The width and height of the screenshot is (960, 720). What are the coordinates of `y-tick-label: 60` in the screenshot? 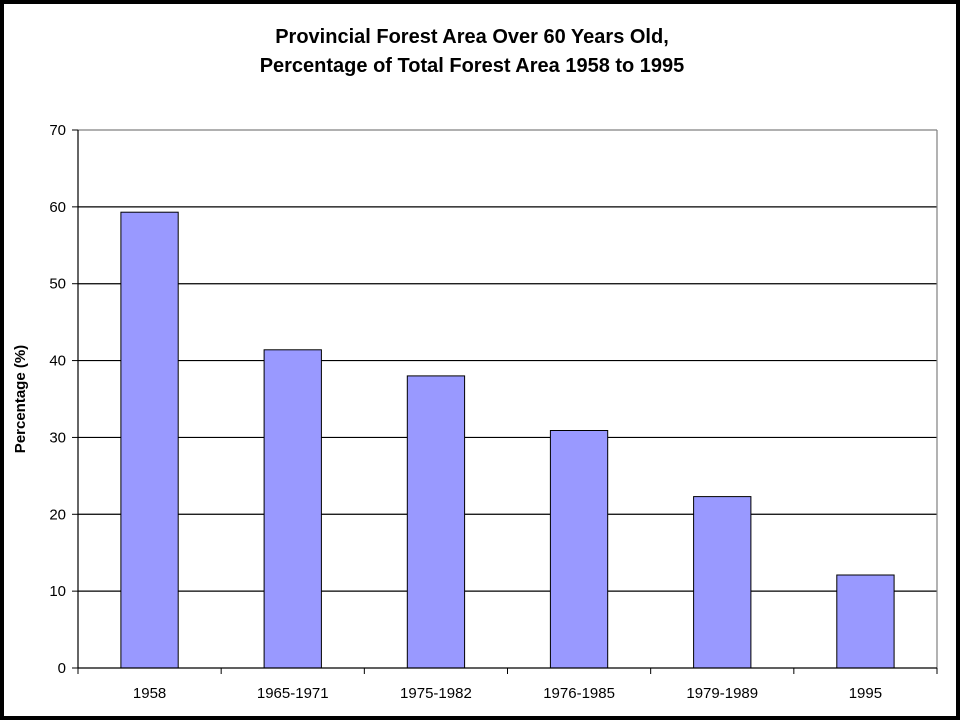 It's located at (57, 207).